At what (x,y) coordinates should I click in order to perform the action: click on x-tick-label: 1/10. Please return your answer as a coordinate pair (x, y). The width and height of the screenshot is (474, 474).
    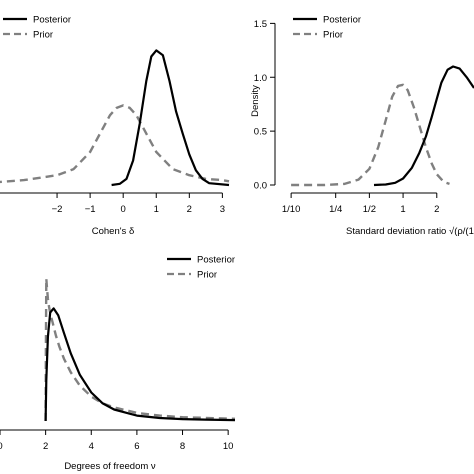
    Looking at the image, I should click on (291, 209).